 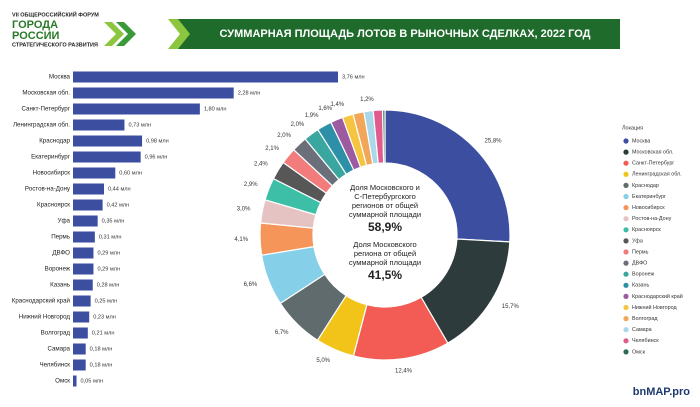 What do you see at coordinates (62, 381) in the screenshot?
I see `y-tick-label: Омск` at bounding box center [62, 381].